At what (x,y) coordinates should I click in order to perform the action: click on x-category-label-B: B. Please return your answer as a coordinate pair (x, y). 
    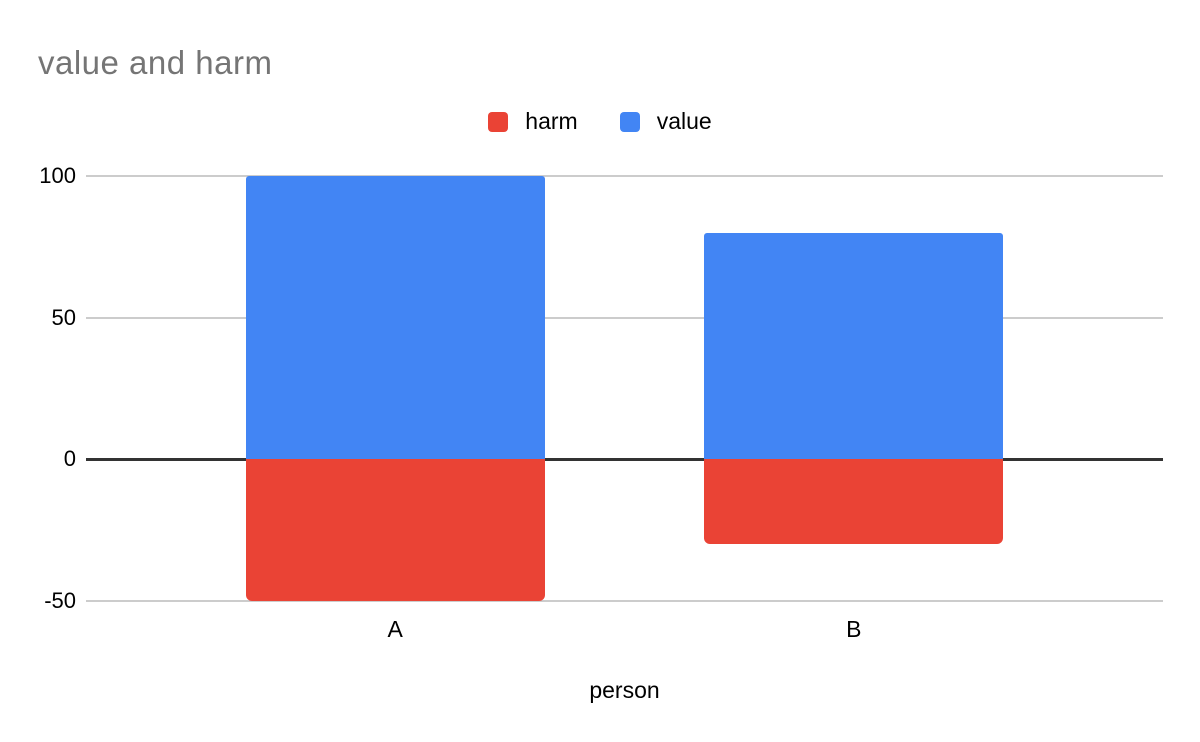
    Looking at the image, I should click on (854, 629).